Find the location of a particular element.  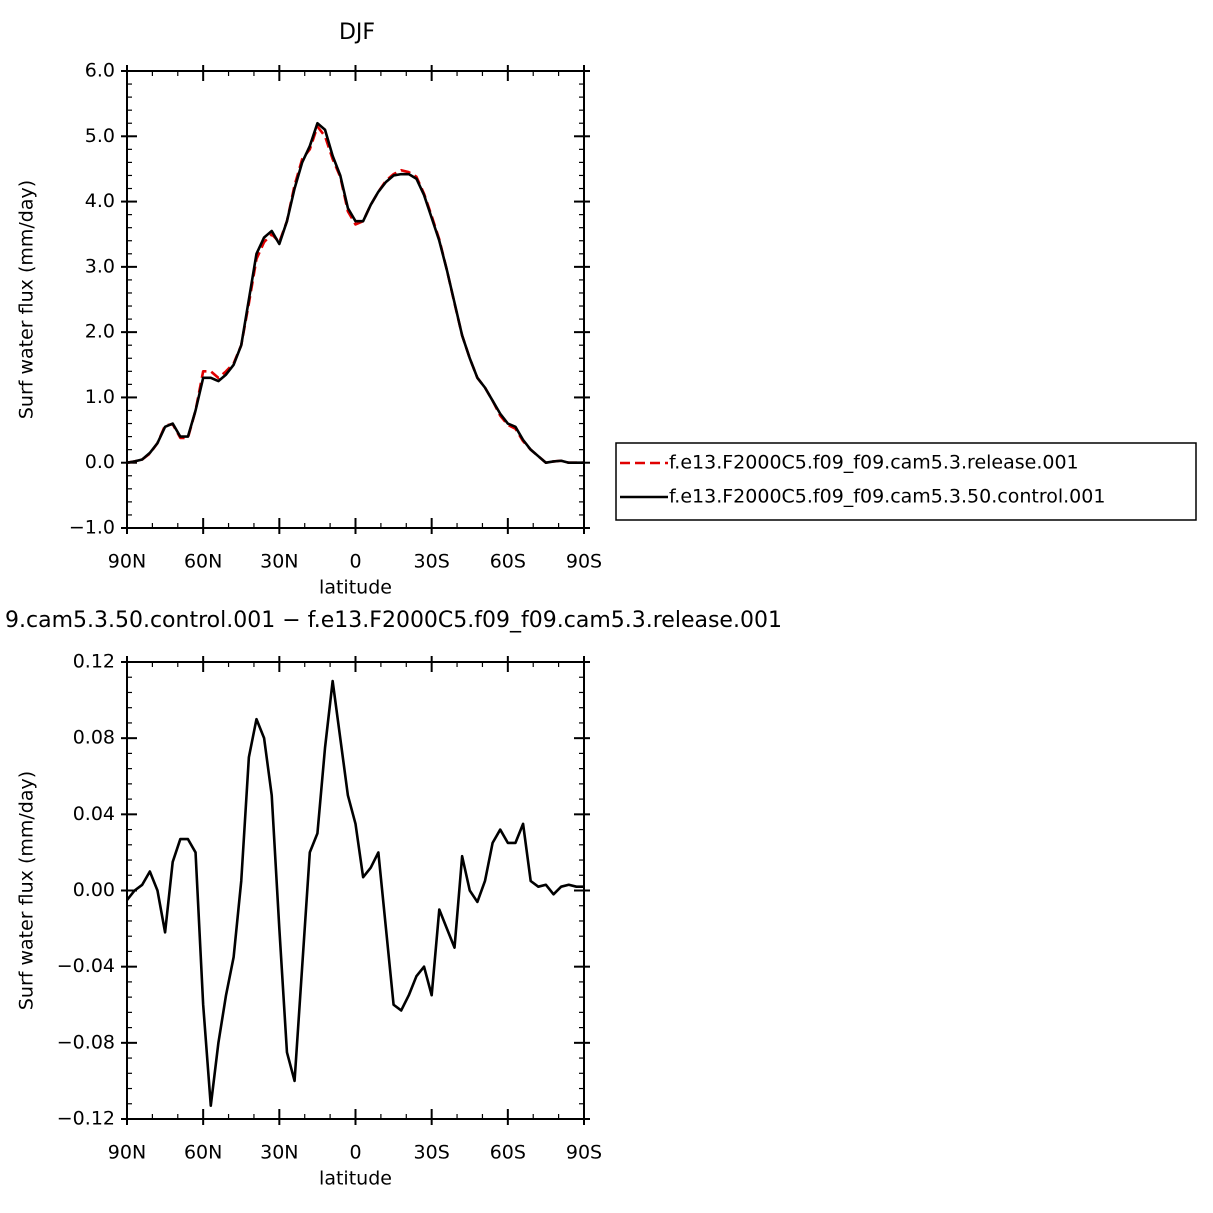

y-tick-label: 1.0 is located at coordinates (100, 397).